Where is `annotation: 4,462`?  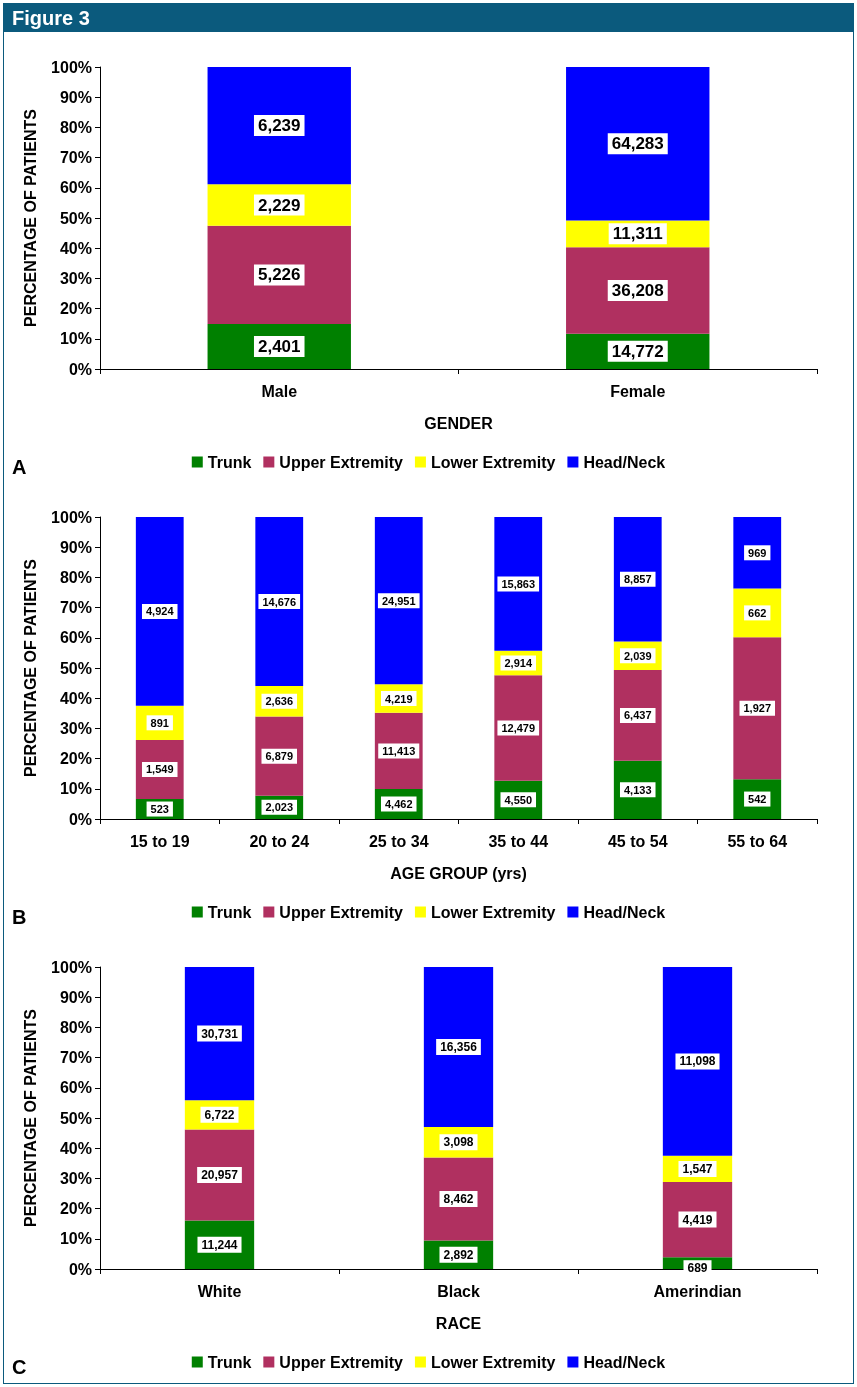 annotation: 4,462 is located at coordinates (398, 804).